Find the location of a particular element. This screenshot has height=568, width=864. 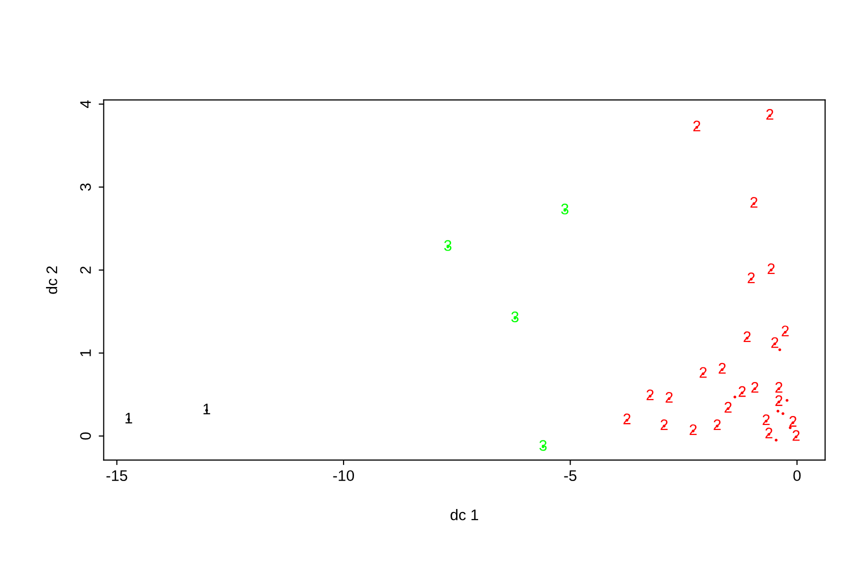

x-tick-label: -15 is located at coordinates (117, 476).